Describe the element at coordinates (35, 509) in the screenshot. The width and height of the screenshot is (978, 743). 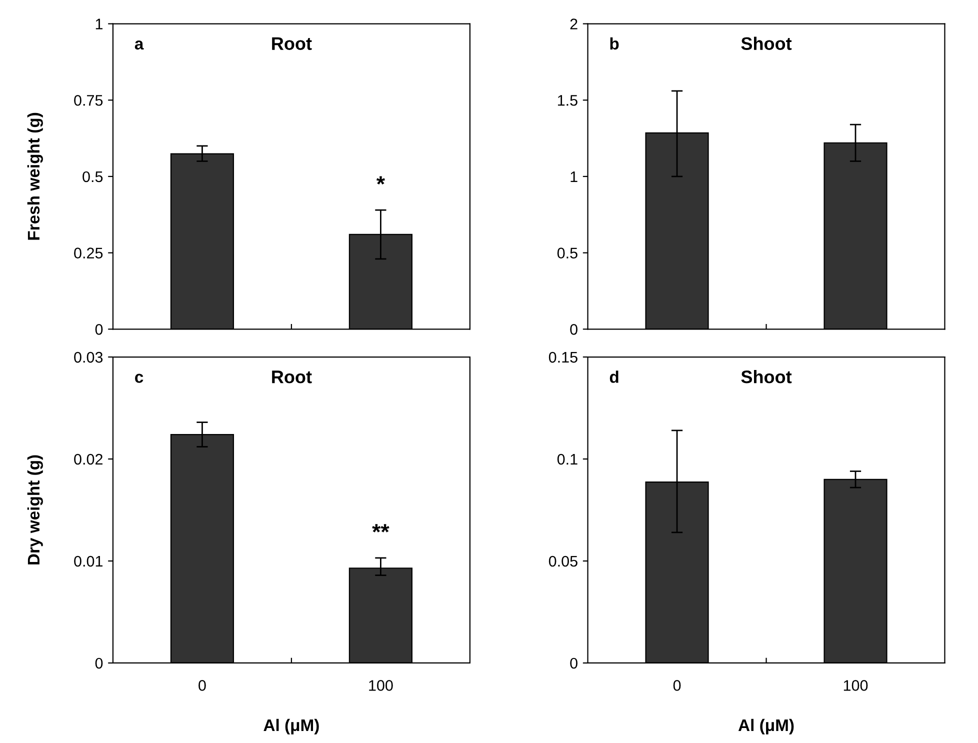
I see `y-axis-title: Dry weight (g)` at that location.